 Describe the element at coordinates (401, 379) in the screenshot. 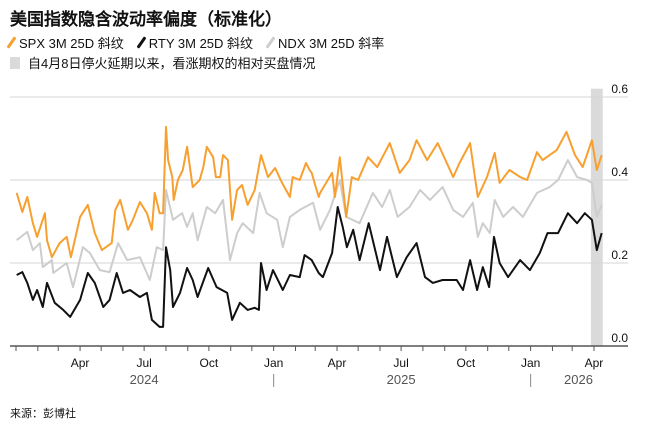

I see `x-year-label: 2025` at that location.